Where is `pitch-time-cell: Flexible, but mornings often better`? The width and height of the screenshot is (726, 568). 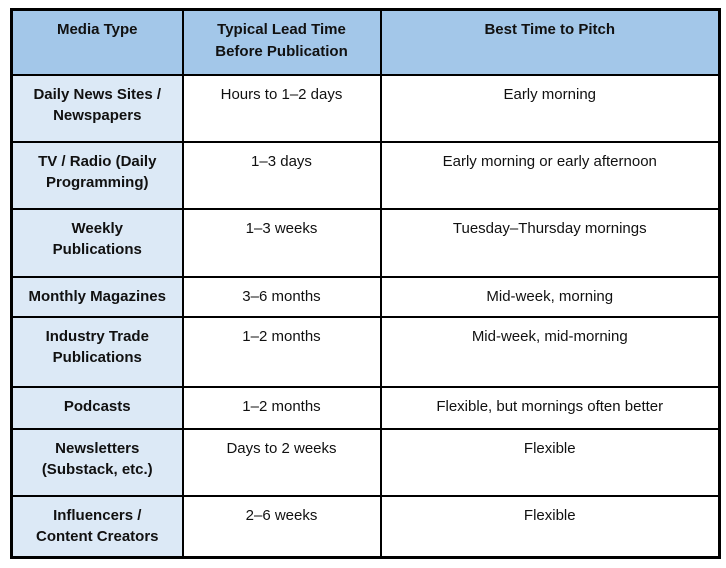 pitch-time-cell: Flexible, but mornings often better is located at coordinates (550, 407).